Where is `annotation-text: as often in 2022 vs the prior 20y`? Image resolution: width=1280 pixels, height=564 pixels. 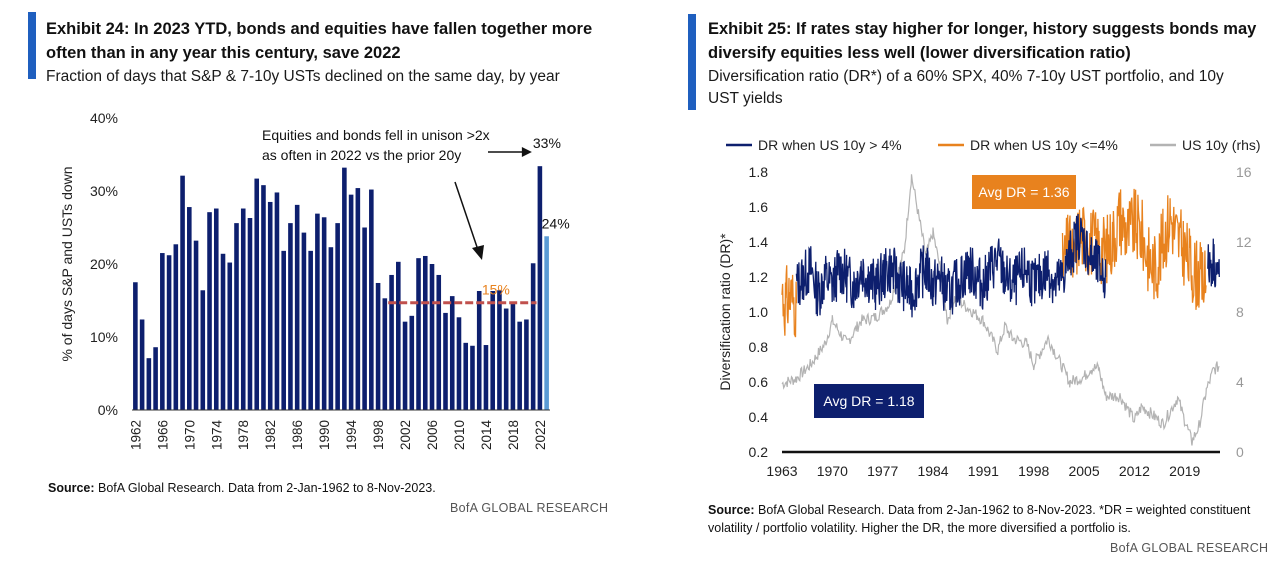
annotation-text: as often in 2022 vs the prior 20y is located at coordinates (361, 155).